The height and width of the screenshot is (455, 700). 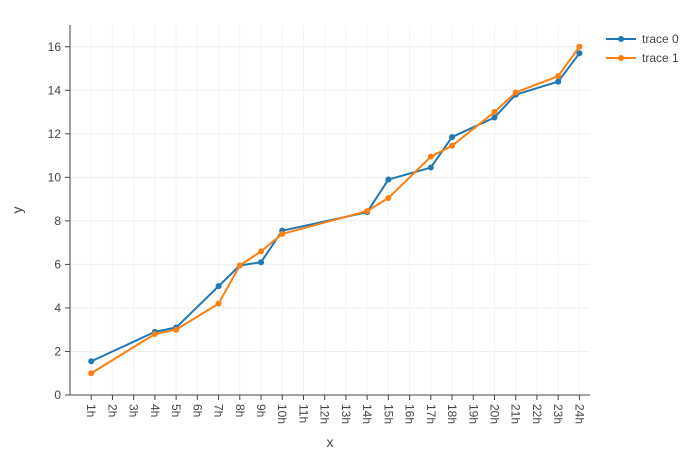 What do you see at coordinates (494, 414) in the screenshot?
I see `x-tick-label: 20h` at bounding box center [494, 414].